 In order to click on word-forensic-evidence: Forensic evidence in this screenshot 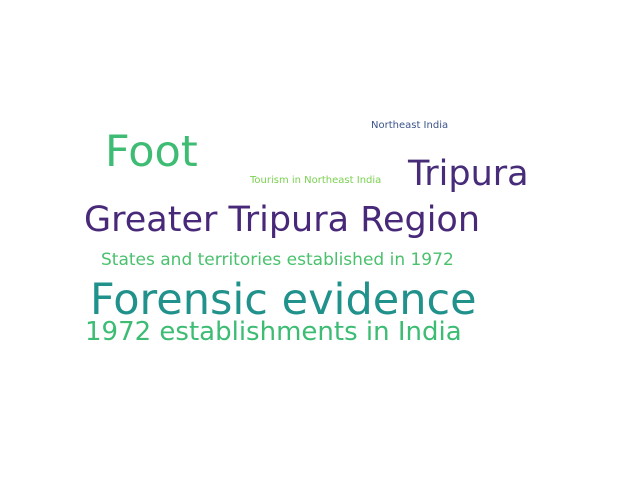, I will do `click(283, 300)`.